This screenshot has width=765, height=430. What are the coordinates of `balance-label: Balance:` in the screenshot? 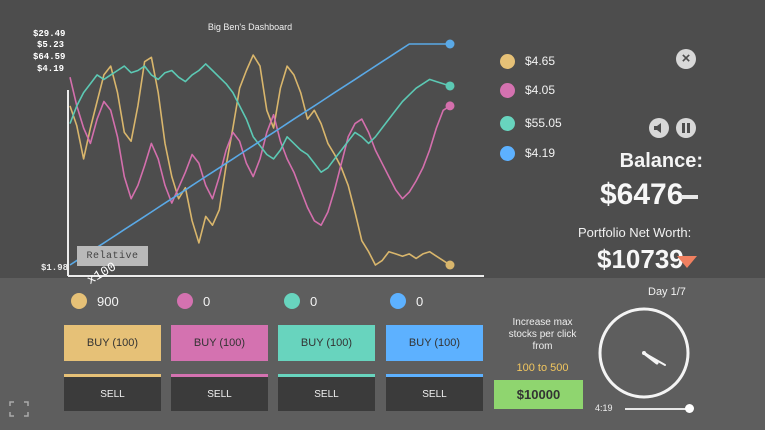 It's located at (661, 161).